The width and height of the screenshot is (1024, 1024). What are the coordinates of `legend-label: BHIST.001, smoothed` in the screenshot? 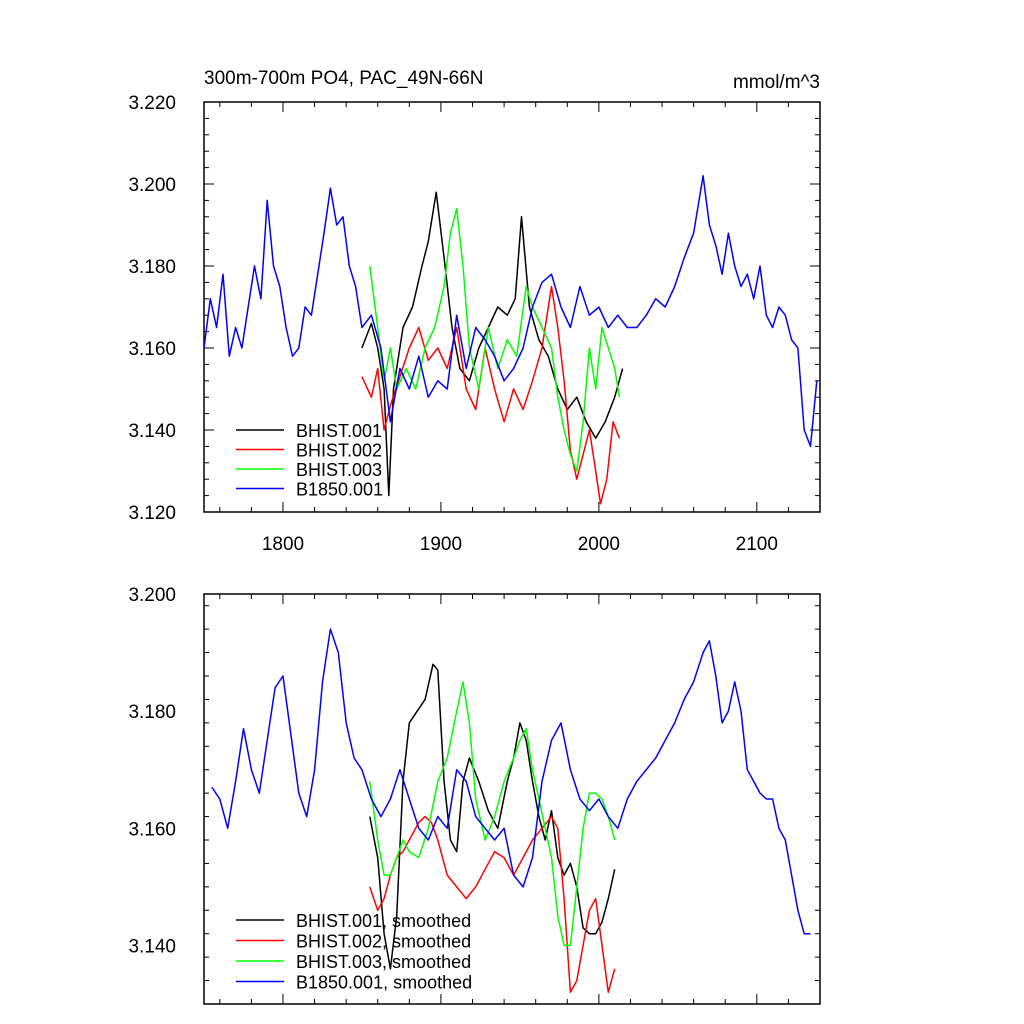 It's located at (383, 921).